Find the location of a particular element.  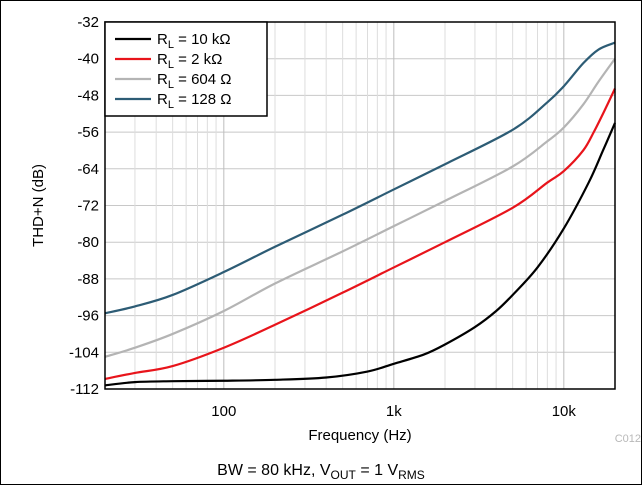

y-tick-labels: -32 -40 -48 -56 -64 -72 -80 -88 -96 -104 -112 is located at coordinates (84, 206).